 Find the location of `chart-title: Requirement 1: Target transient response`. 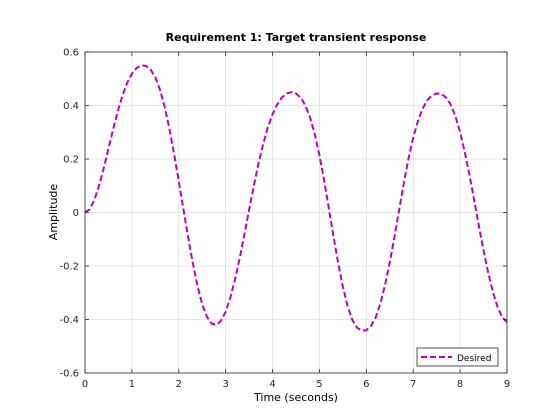

chart-title: Requirement 1: Target transient response is located at coordinates (296, 37).